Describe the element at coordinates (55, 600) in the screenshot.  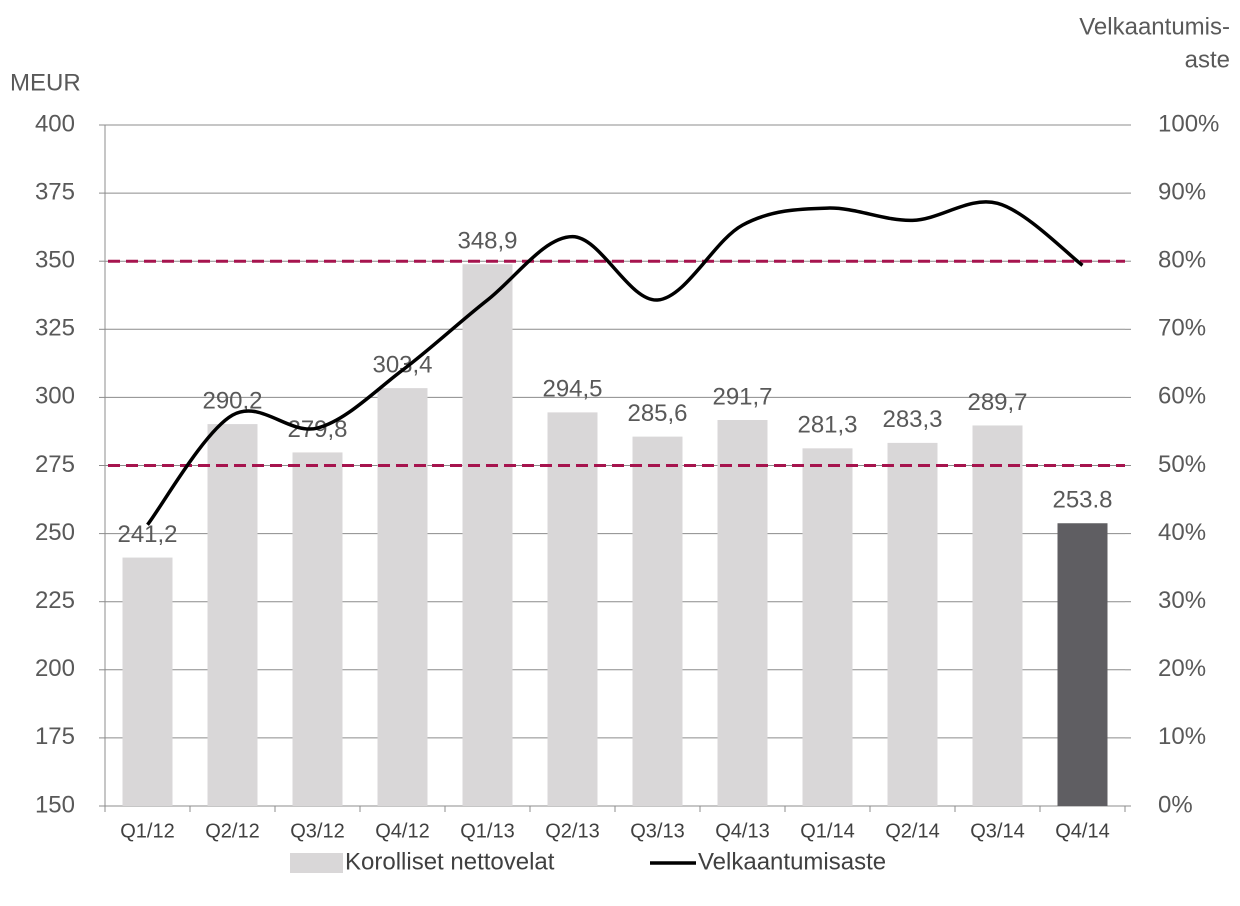
I see `y-tick-label: 225` at that location.